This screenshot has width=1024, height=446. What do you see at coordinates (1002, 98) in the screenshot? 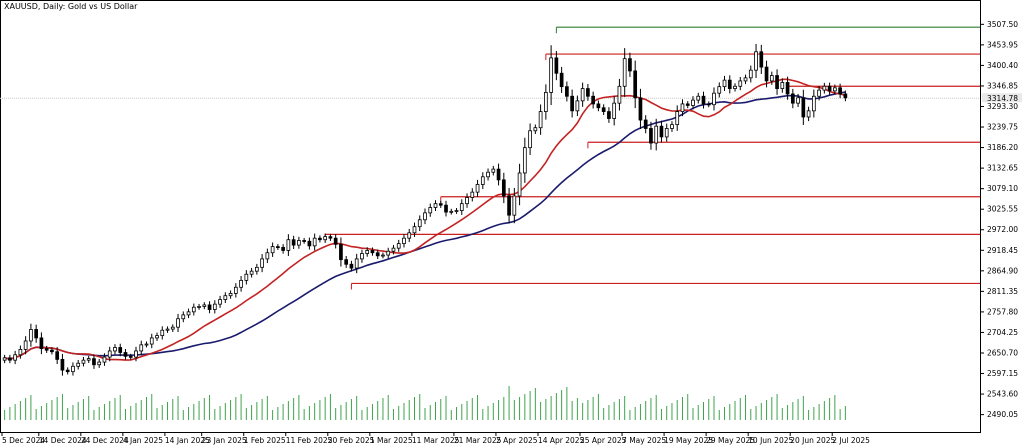
I see `current-price-label: 3314.78` at bounding box center [1002, 98].